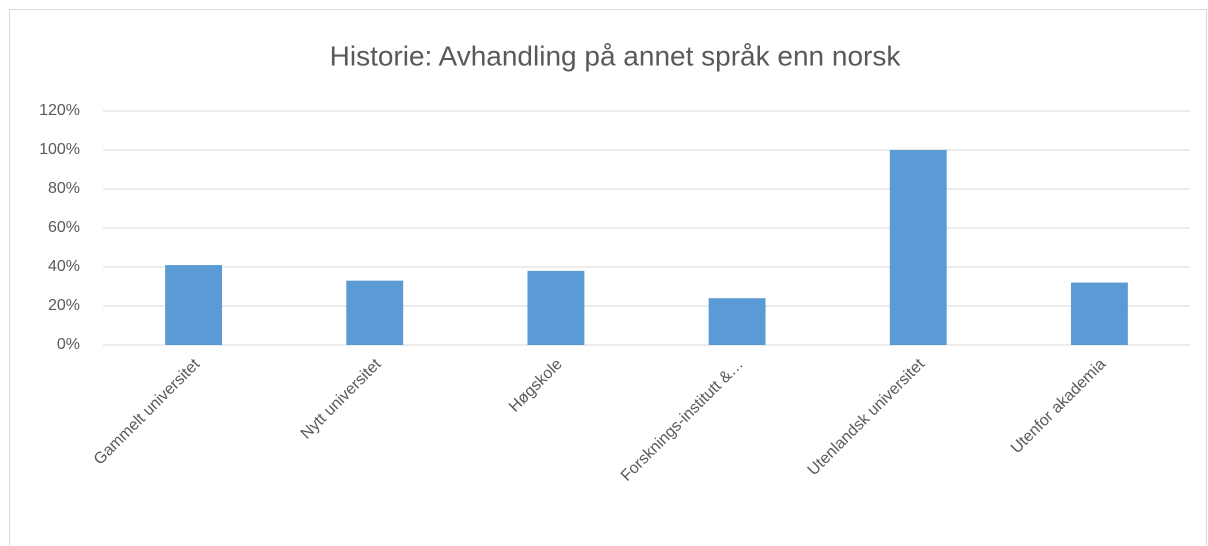 This screenshot has height=546, width=1208. What do you see at coordinates (64, 305) in the screenshot?
I see `y-tick-label: 20%` at bounding box center [64, 305].